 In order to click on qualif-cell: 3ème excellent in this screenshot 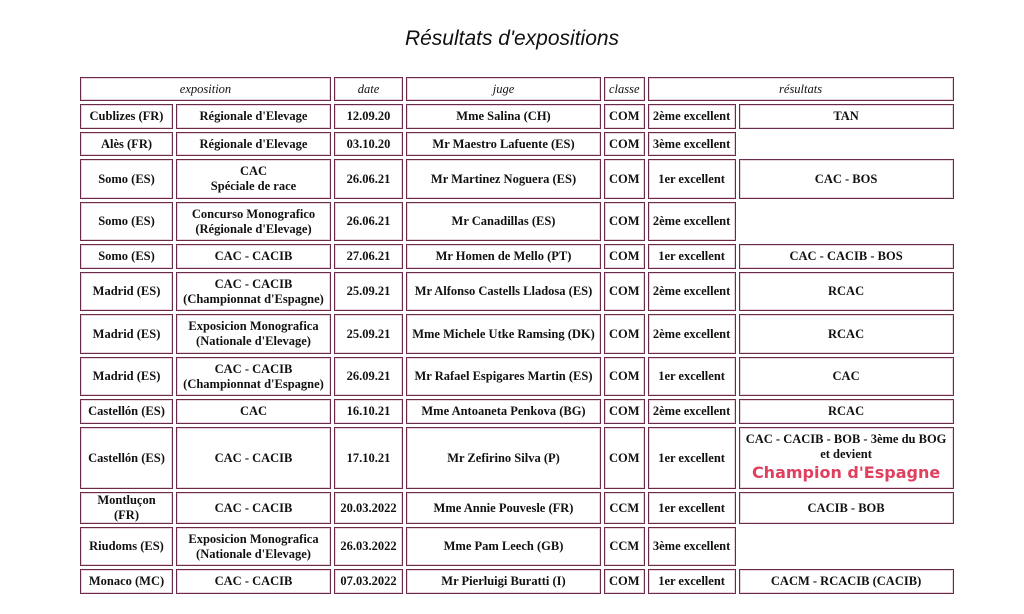, I will do `click(691, 546)`.